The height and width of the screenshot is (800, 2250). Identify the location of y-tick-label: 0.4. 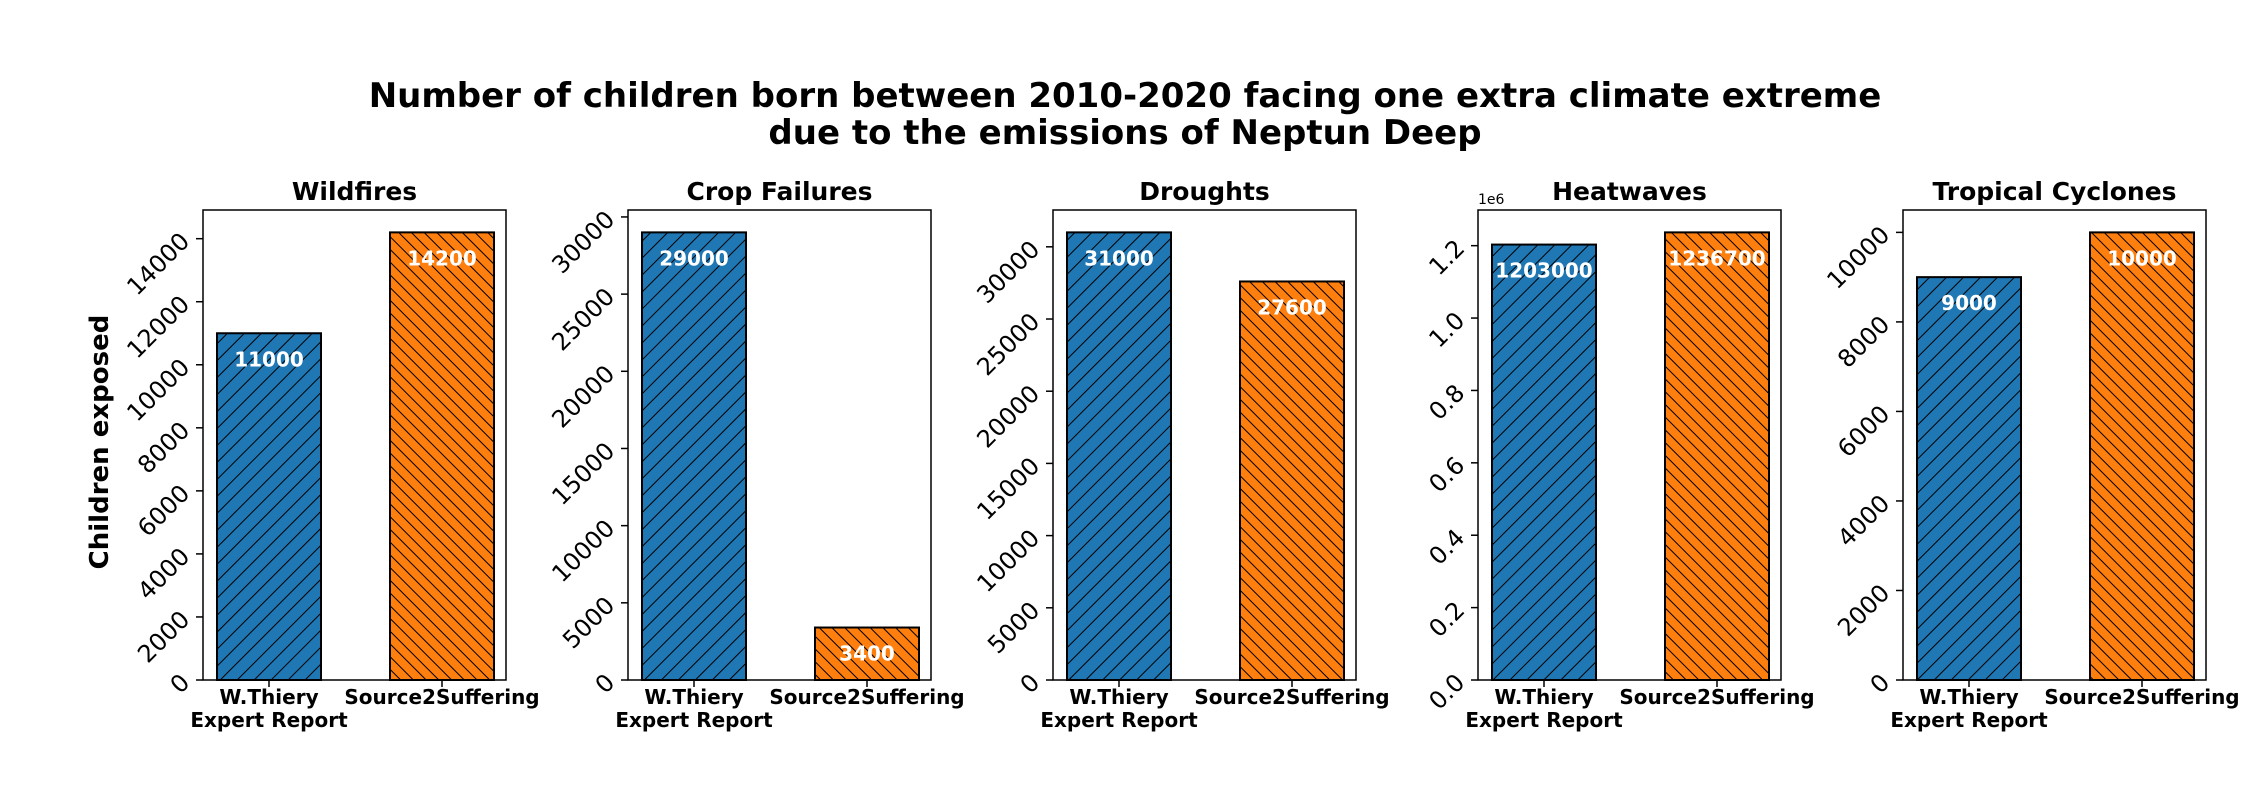
(1446, 547).